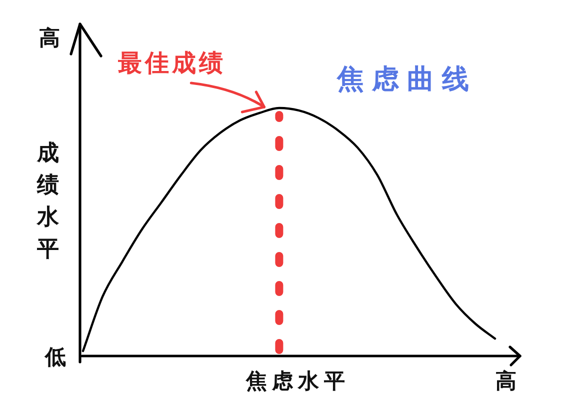  Describe the element at coordinates (297, 381) in the screenshot. I see `x-axis-title: 焦虑水平` at that location.